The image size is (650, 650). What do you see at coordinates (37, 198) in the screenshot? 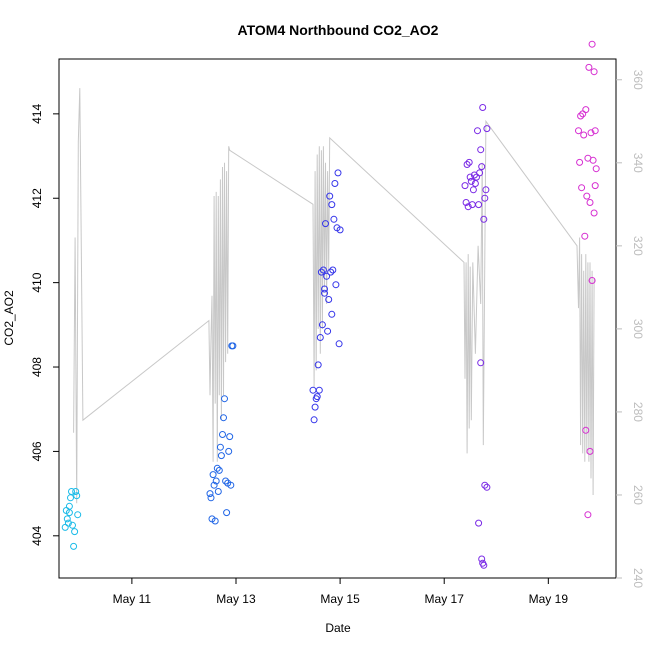
I see `y-tick-label: 412` at bounding box center [37, 198].